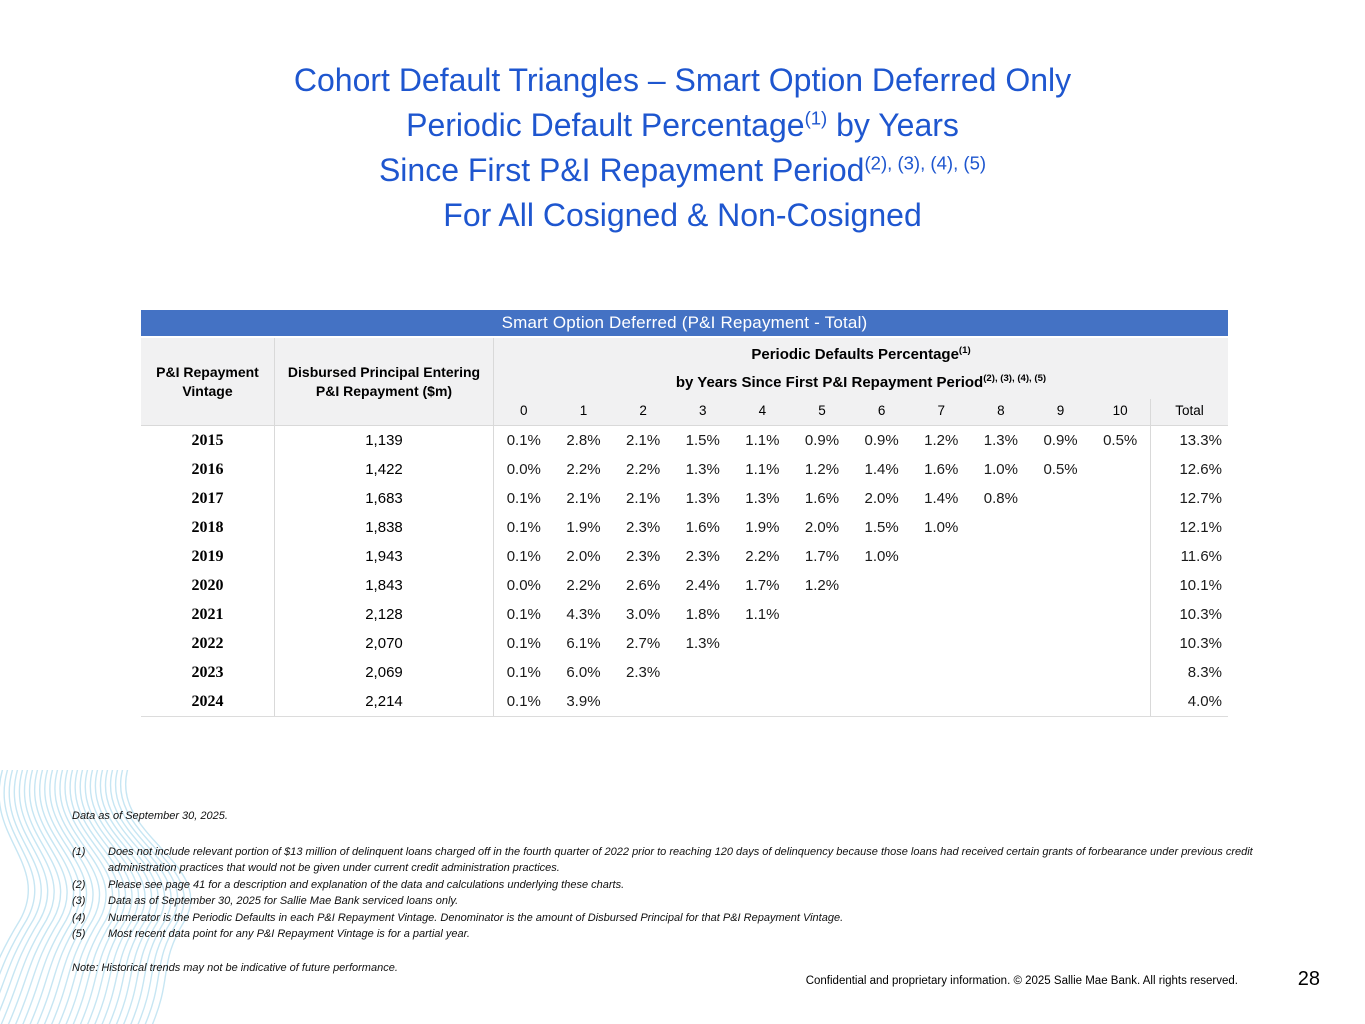 This screenshot has height=1024, width=1365. What do you see at coordinates (384, 585) in the screenshot?
I see `disbursed-principal-cell: 1,843` at bounding box center [384, 585].